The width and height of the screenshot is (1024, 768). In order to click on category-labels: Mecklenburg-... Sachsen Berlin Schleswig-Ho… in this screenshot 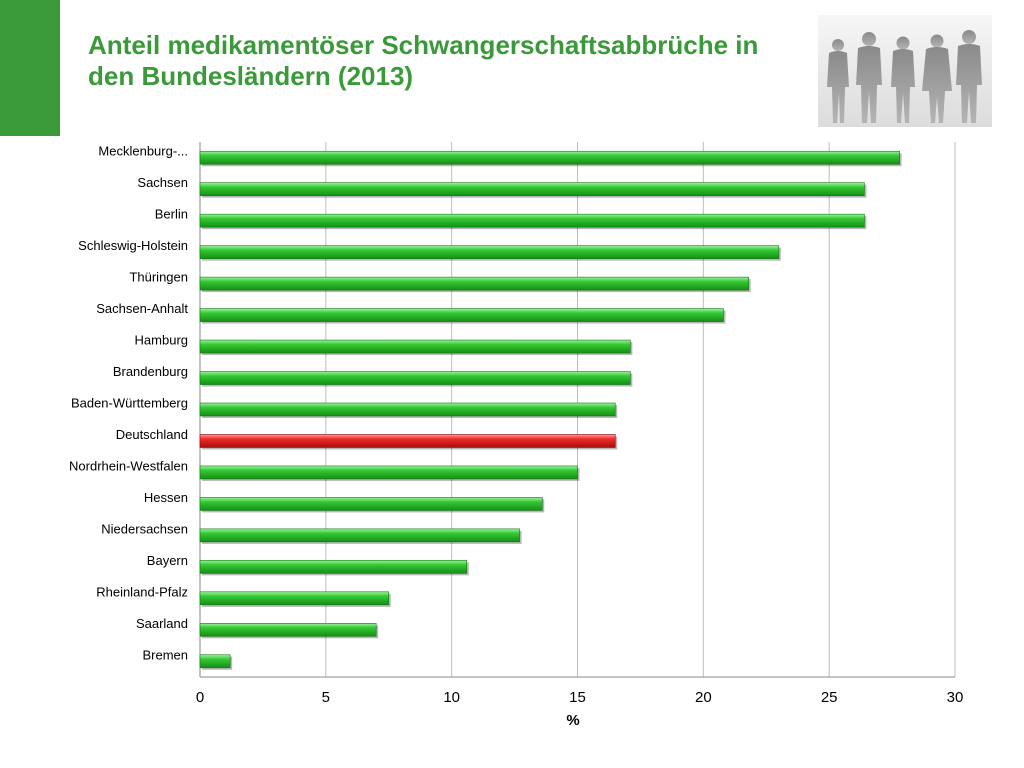, I will do `click(128, 403)`.